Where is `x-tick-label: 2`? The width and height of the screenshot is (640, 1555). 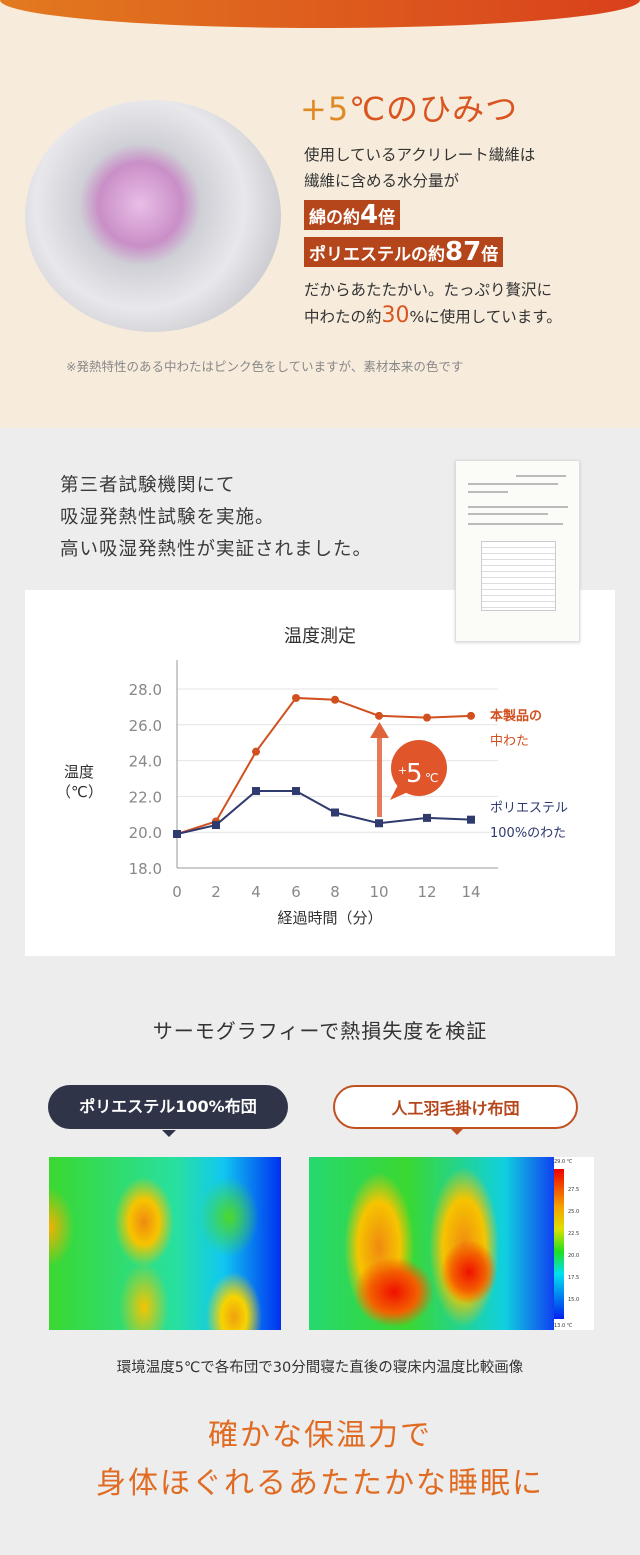
x-tick-label: 2 is located at coordinates (216, 892).